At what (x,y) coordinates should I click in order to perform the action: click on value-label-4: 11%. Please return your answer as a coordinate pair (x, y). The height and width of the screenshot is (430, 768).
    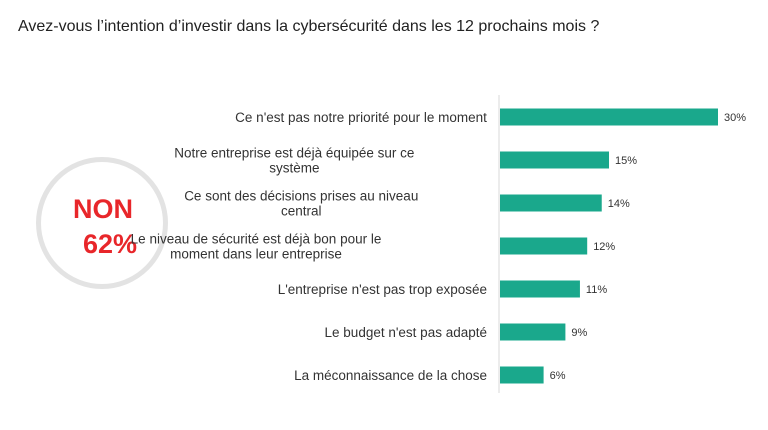
    Looking at the image, I should click on (596, 290).